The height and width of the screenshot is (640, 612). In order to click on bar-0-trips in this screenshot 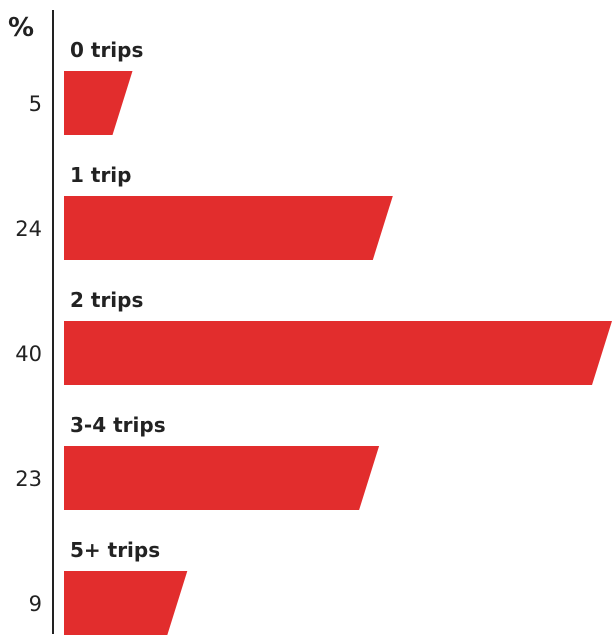, I will do `click(98, 103)`.